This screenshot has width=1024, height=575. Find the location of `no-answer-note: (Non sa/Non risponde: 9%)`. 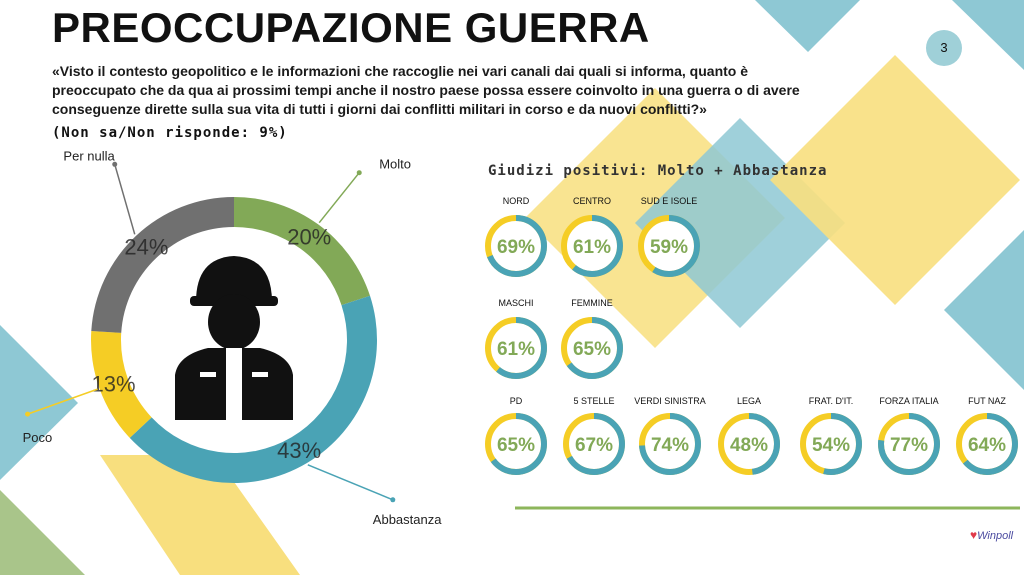

no-answer-note: (Non sa/Non risponde: 9%) is located at coordinates (170, 133).